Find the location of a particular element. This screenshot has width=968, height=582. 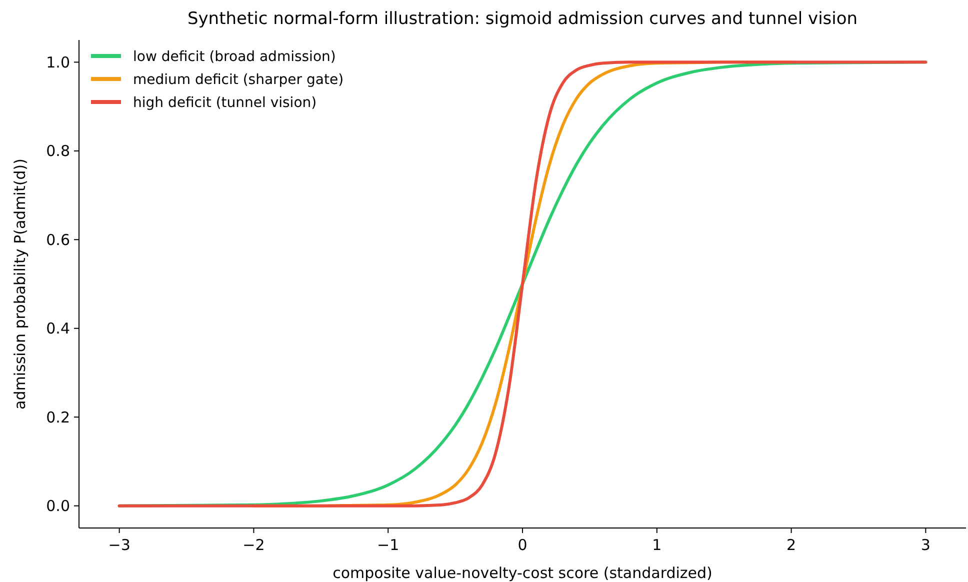

chart-title: Synthetic normal-form illustration: sigmoid admission curves and tunnel vision is located at coordinates (522, 19).